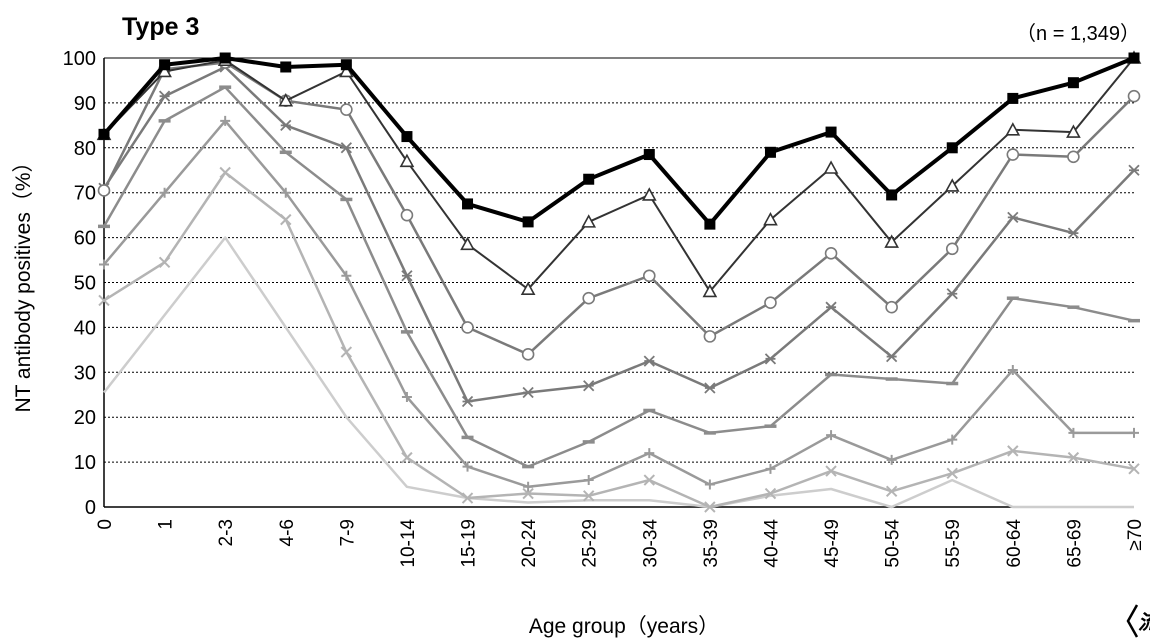 This screenshot has width=1150, height=643. I want to click on x-tick-label-0: 0, so click(105, 524).